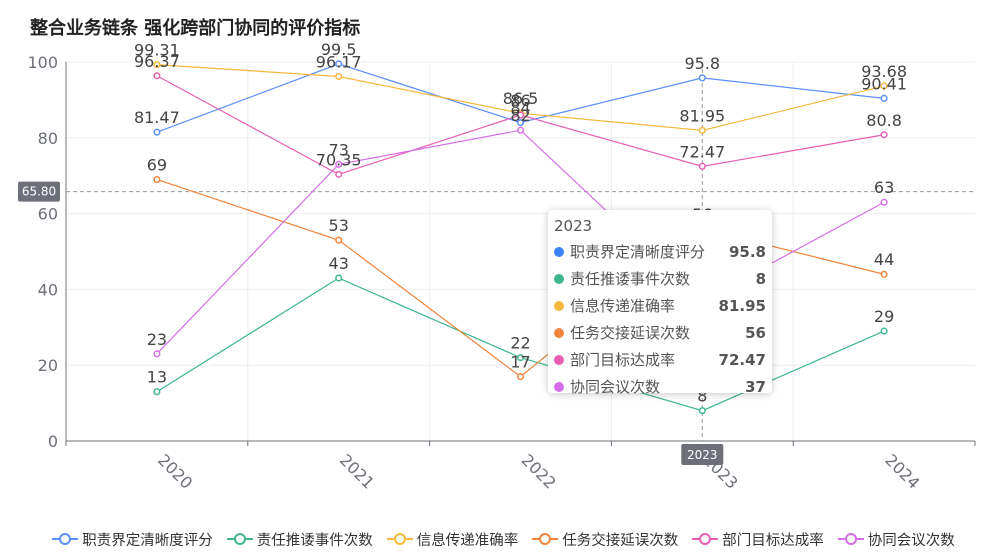  Describe the element at coordinates (48, 289) in the screenshot. I see `y-tick-label: 40` at that location.